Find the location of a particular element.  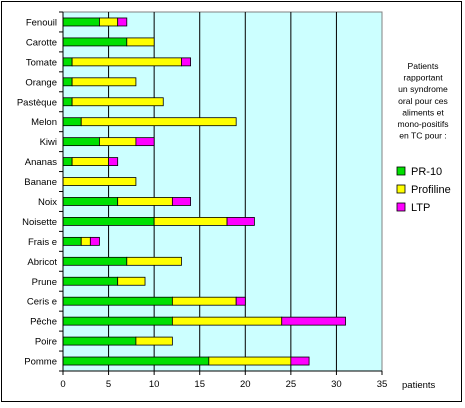

category-label: Orange is located at coordinates (41, 82).